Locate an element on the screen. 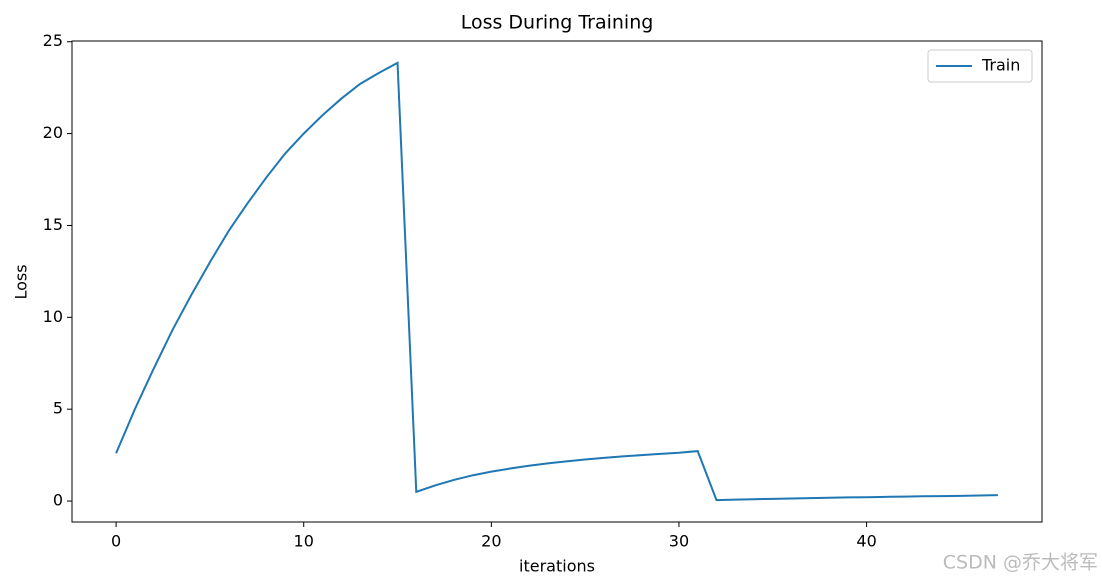 Image resolution: width=1102 pixels, height=582 pixels. y-tick-label: 25 is located at coordinates (53, 40).